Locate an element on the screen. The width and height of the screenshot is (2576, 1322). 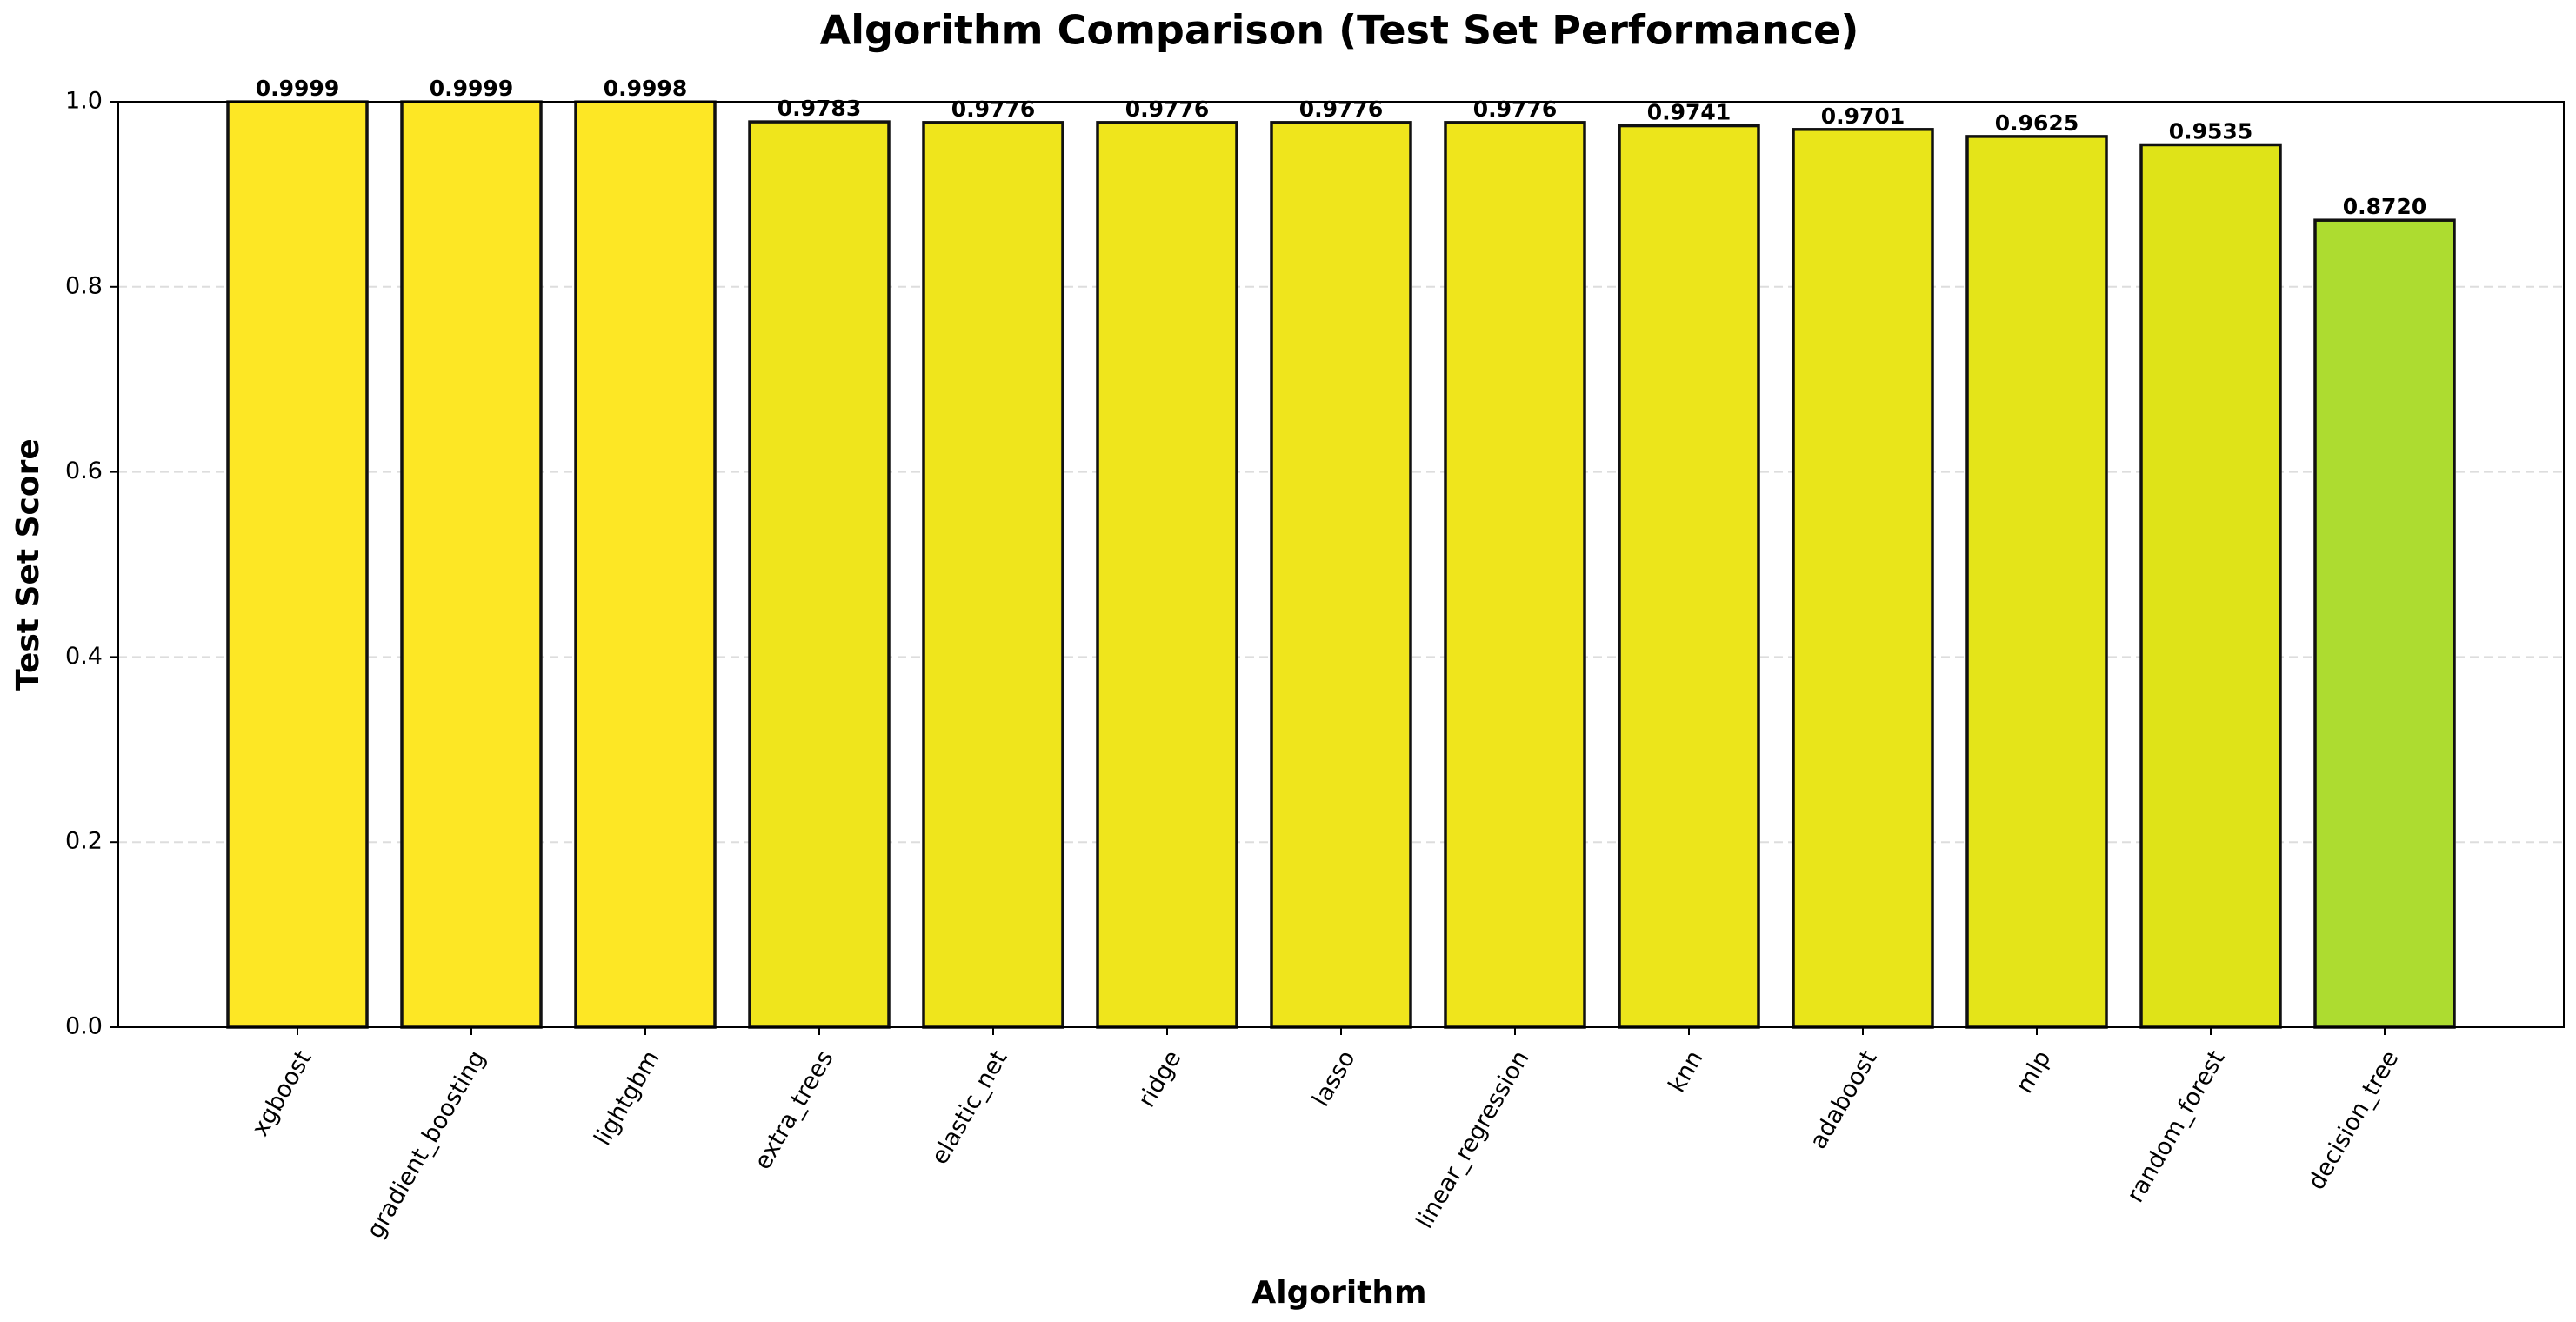
x-tick-label: decision_tree is located at coordinates (2353, 1120).